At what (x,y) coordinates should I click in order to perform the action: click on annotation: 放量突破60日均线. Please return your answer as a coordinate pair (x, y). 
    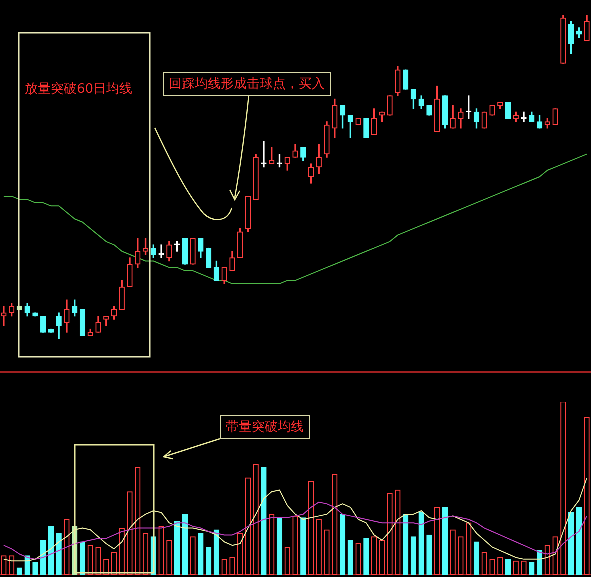
    Looking at the image, I should click on (79, 89).